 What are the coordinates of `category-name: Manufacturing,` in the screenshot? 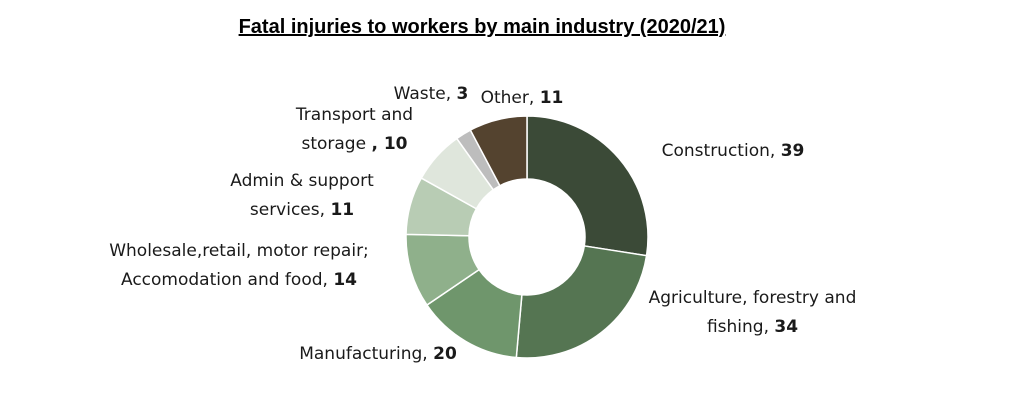 It's located at (363, 354).